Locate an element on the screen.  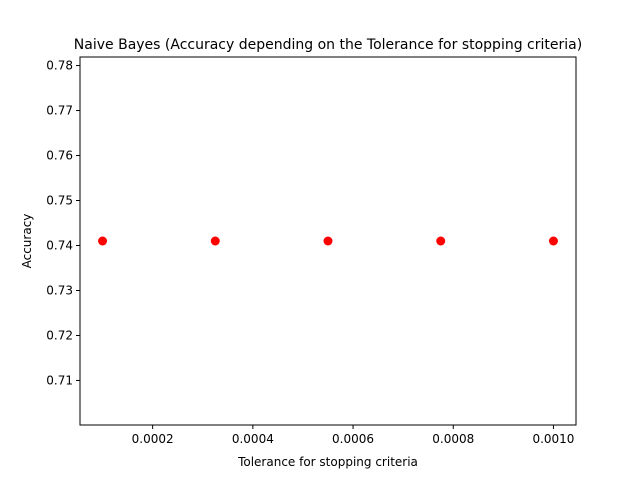
x-axis-label: Tolerance for stopping criteria is located at coordinates (327, 462).